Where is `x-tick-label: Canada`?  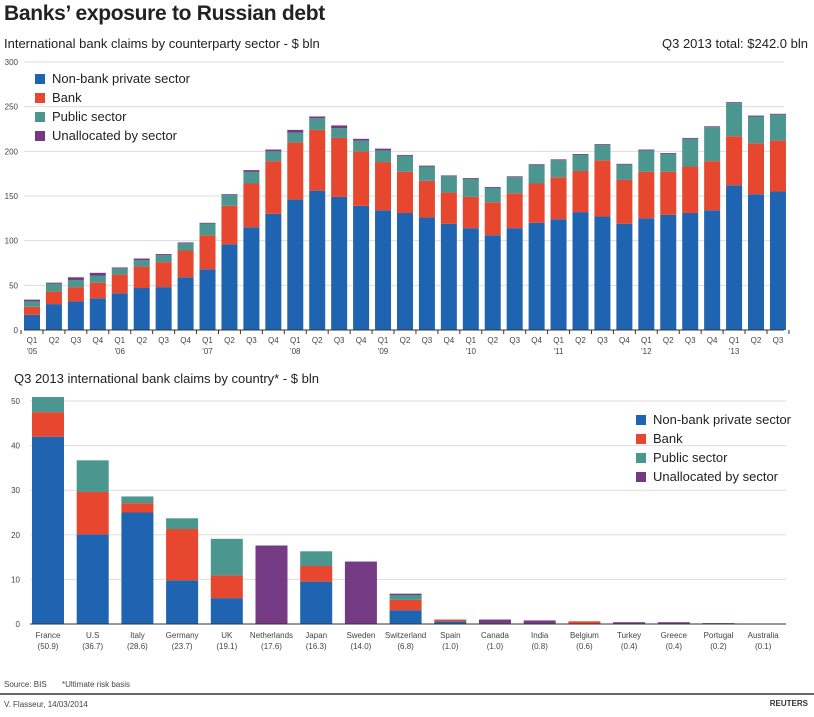 x-tick-label: Canada is located at coordinates (495, 635).